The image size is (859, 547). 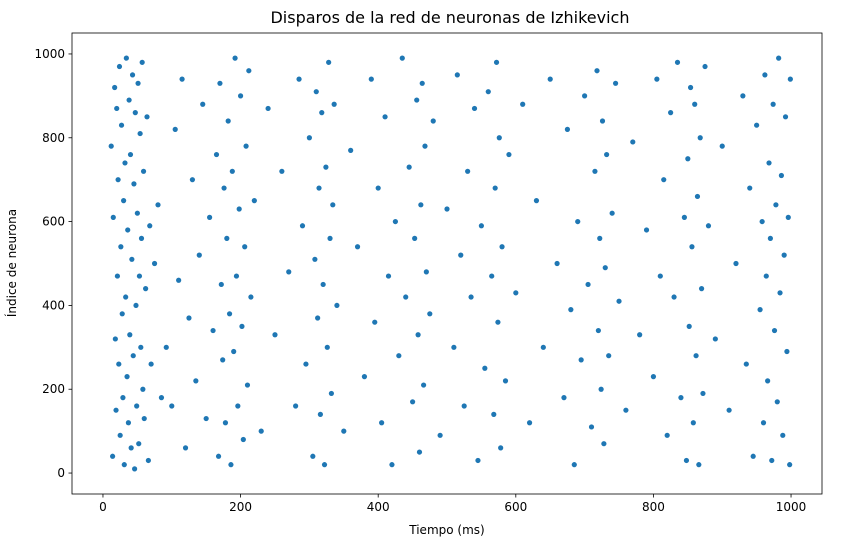 What do you see at coordinates (240, 507) in the screenshot?
I see `x-tick-label: 200` at bounding box center [240, 507].